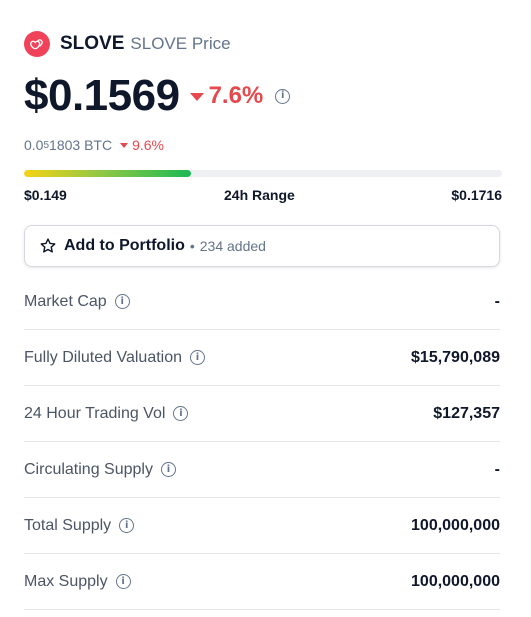 The image size is (531, 617). I want to click on range-labels: $0.149 24h Range $0.1716, so click(263, 195).